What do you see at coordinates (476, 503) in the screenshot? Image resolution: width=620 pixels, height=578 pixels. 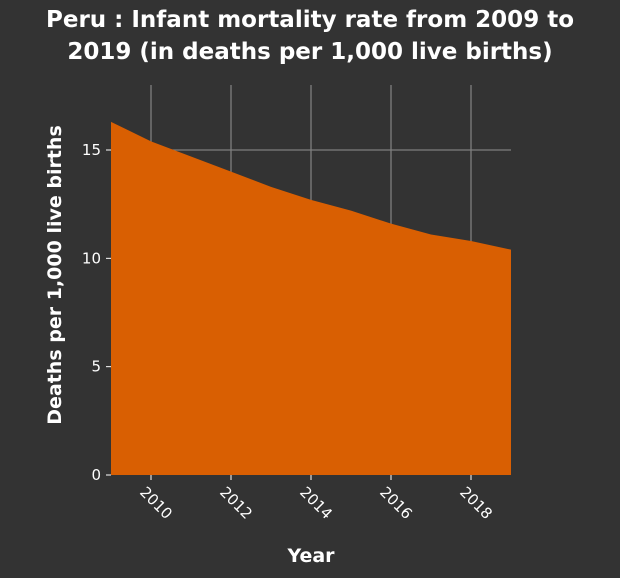 I see `x-tick-label: 2018` at bounding box center [476, 503].